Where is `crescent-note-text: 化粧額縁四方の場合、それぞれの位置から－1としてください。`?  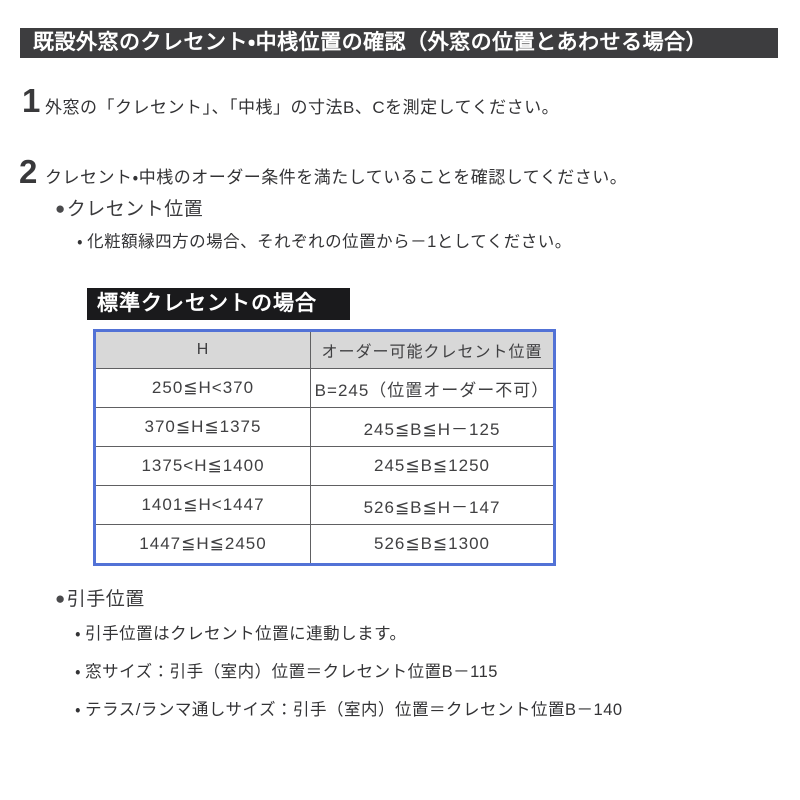 crescent-note-text: 化粧額縁四方の場合、それぞれの位置から－1としてください。 is located at coordinates (329, 242).